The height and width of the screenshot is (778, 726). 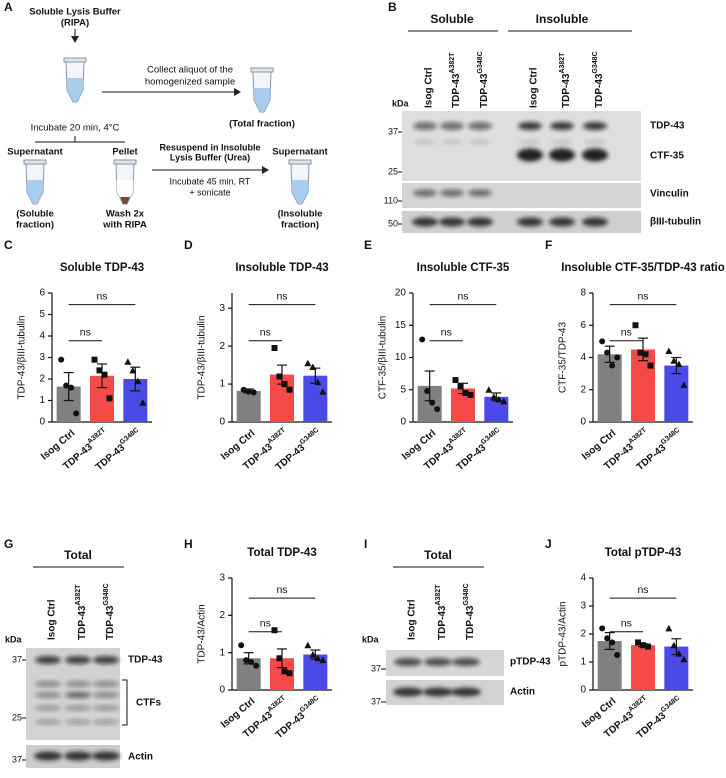 What do you see at coordinates (403, 389) in the screenshot?
I see `y-tick-label: 5` at bounding box center [403, 389].